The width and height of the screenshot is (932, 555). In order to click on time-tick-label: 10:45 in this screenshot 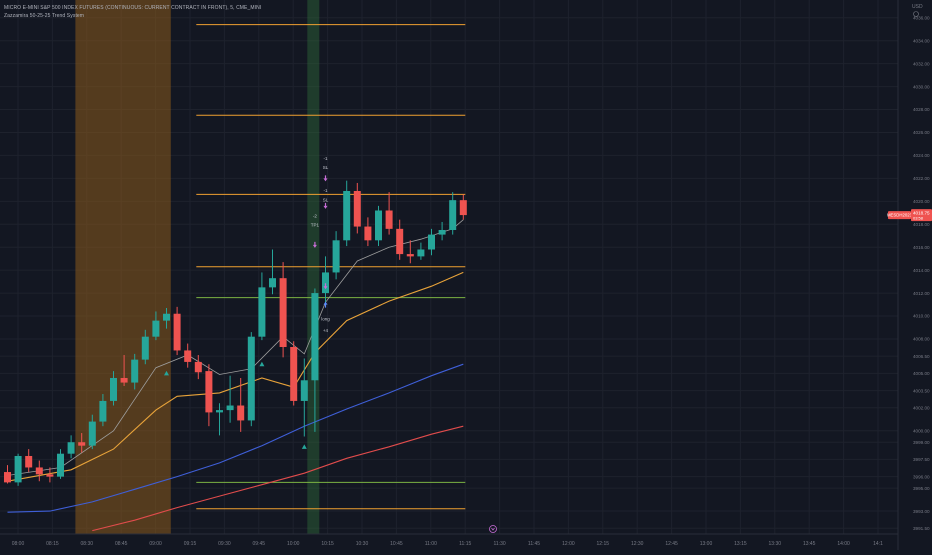, I will do `click(396, 544)`.